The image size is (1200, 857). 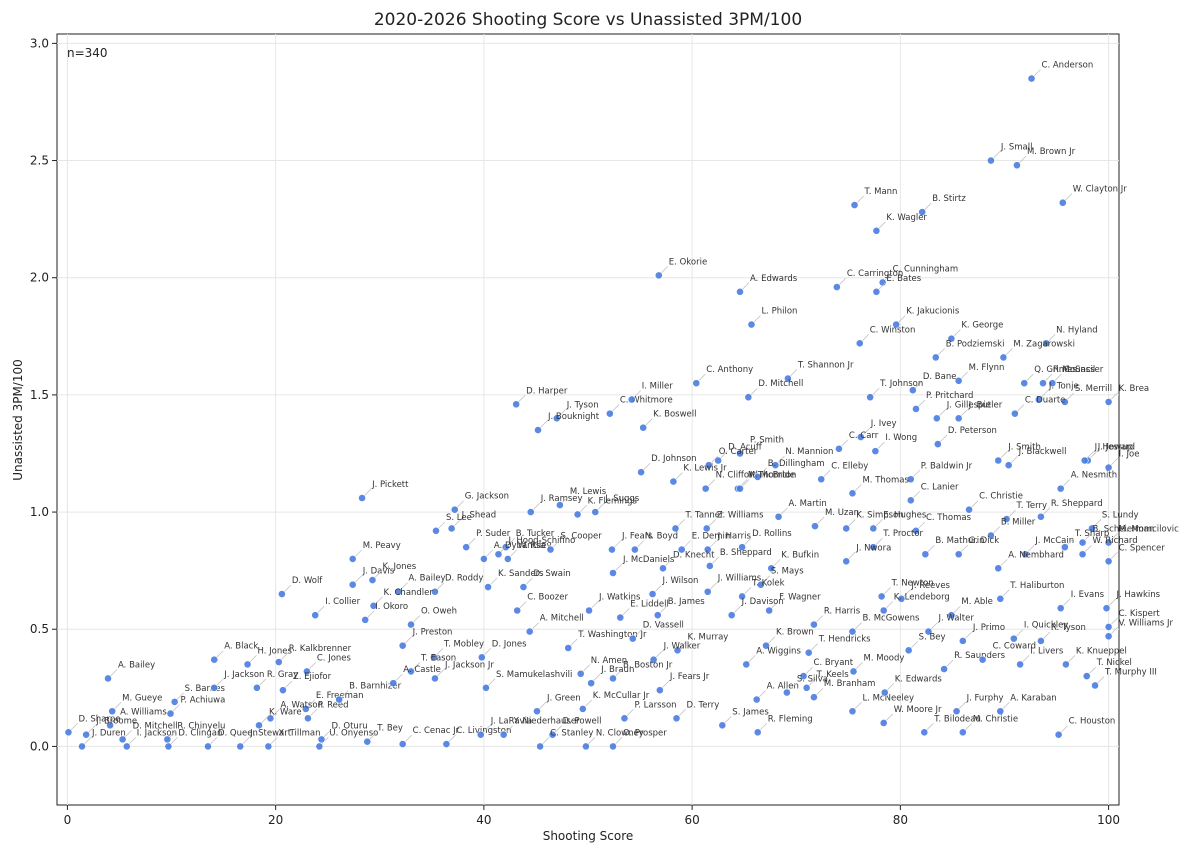 What do you see at coordinates (1047, 651) in the screenshot?
I see `point-label: I. Livers` at bounding box center [1047, 651].